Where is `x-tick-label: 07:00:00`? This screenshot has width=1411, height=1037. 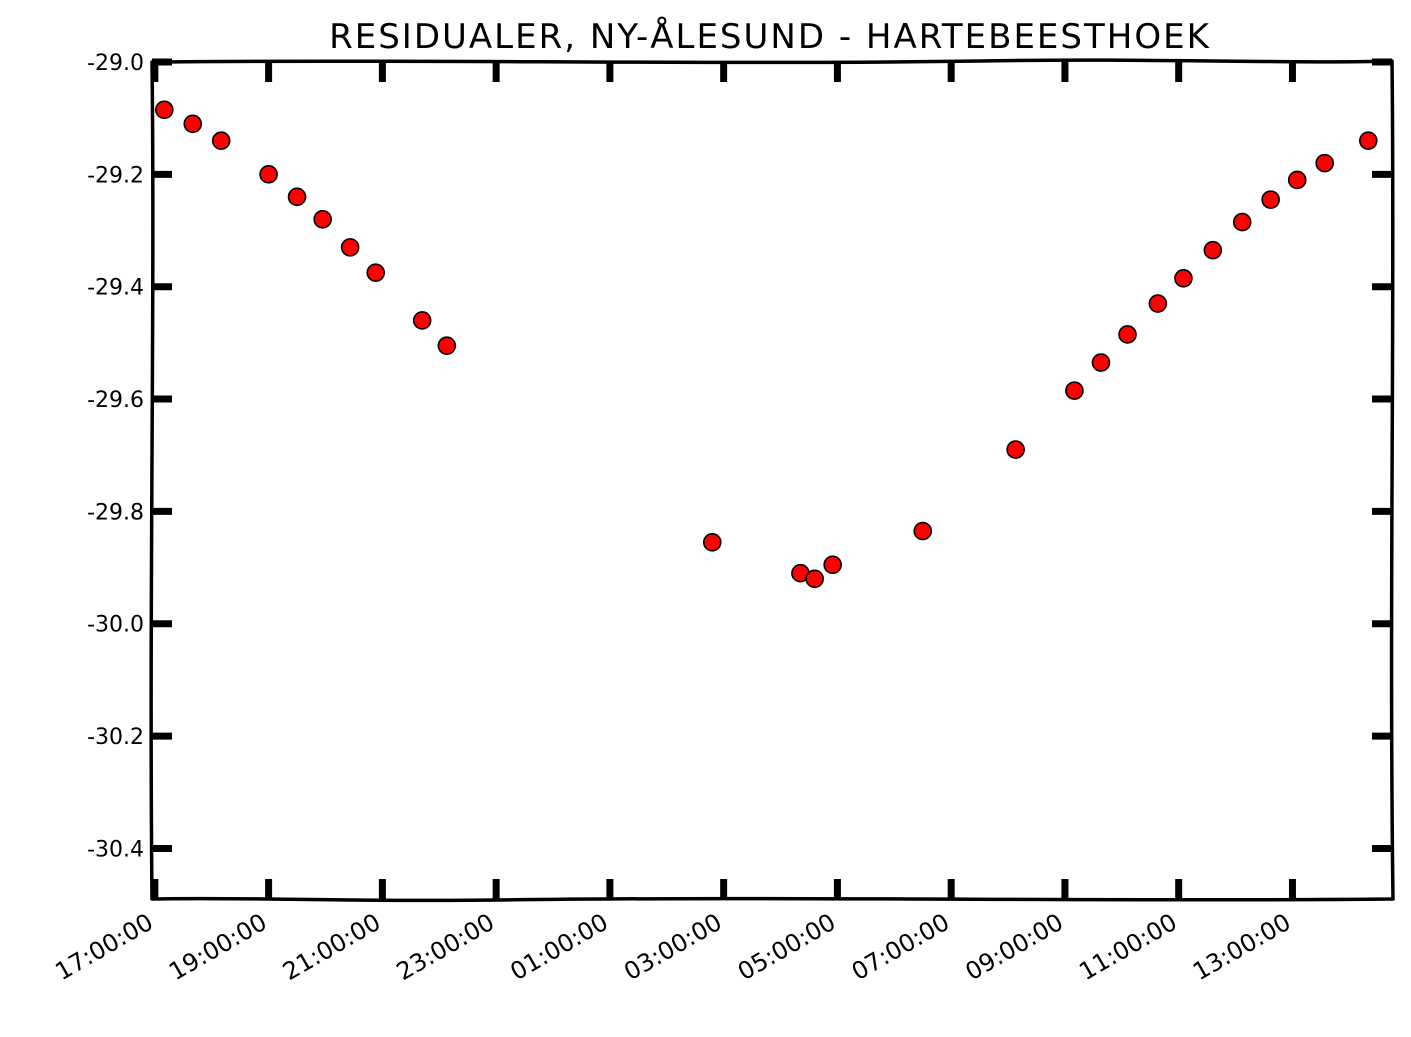
x-tick-label: 07:00:00 is located at coordinates (900, 947).